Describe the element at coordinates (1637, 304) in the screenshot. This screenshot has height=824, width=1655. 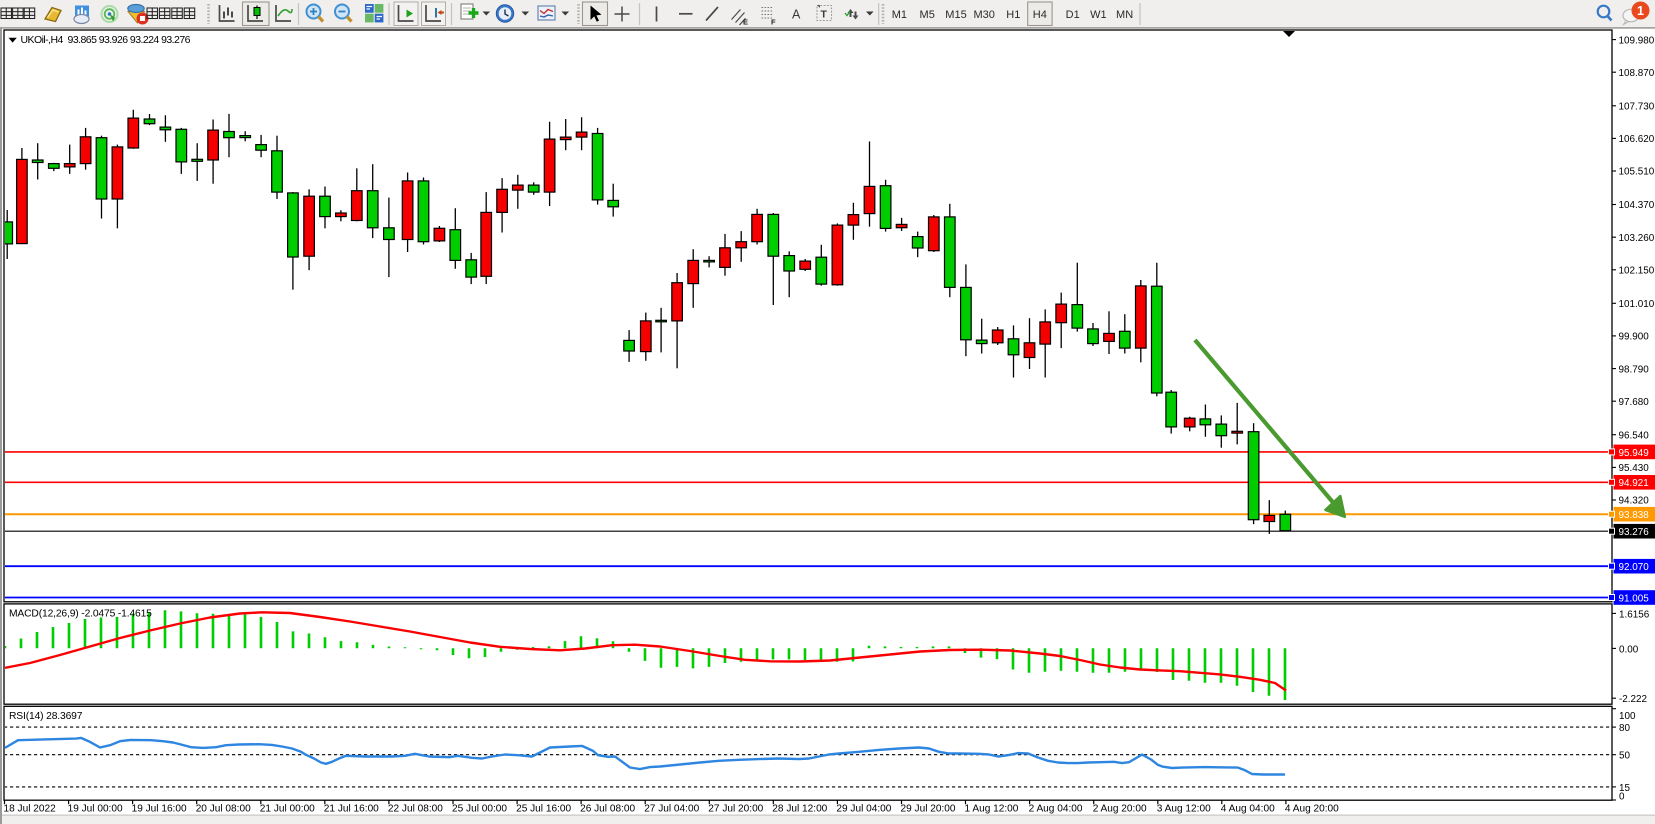
I see `svg-text: 101.010` at that location.